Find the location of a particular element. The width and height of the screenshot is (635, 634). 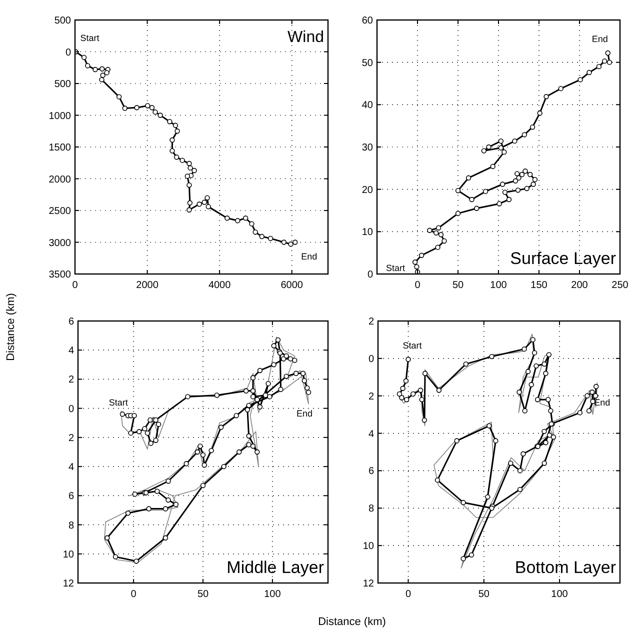

y-tick-label: 3500 is located at coordinates (60, 275).